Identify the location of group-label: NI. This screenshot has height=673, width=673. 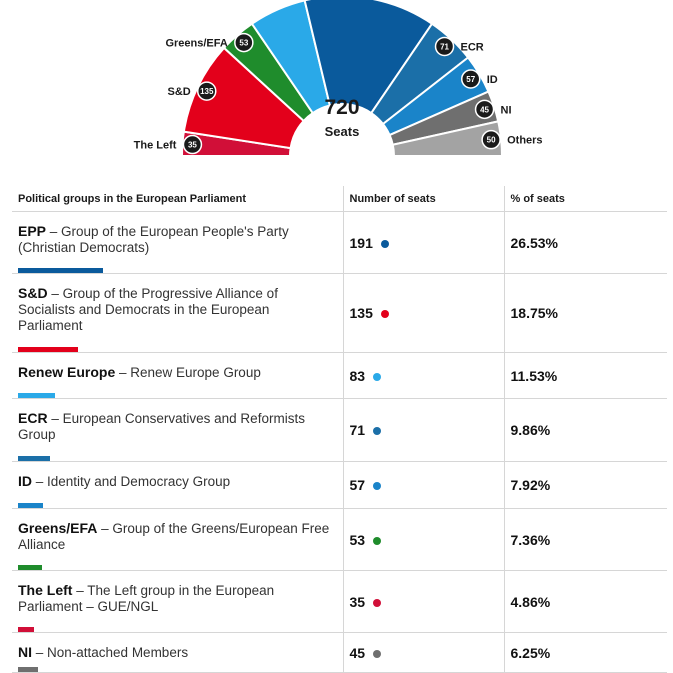
(506, 110).